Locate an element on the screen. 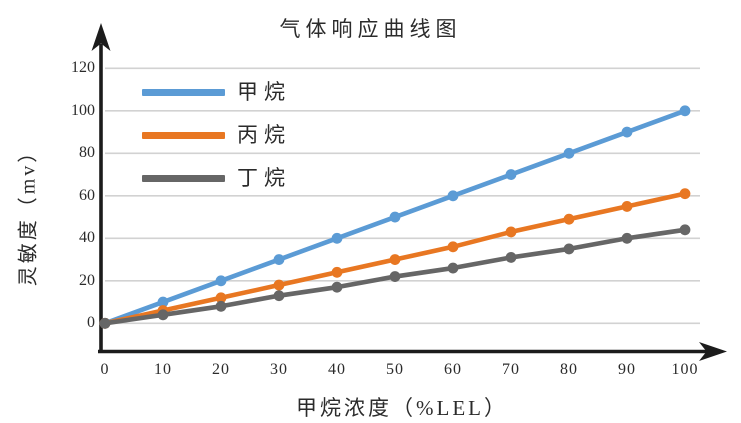 The image size is (741, 423). legend-label: 丁烷 is located at coordinates (264, 177).